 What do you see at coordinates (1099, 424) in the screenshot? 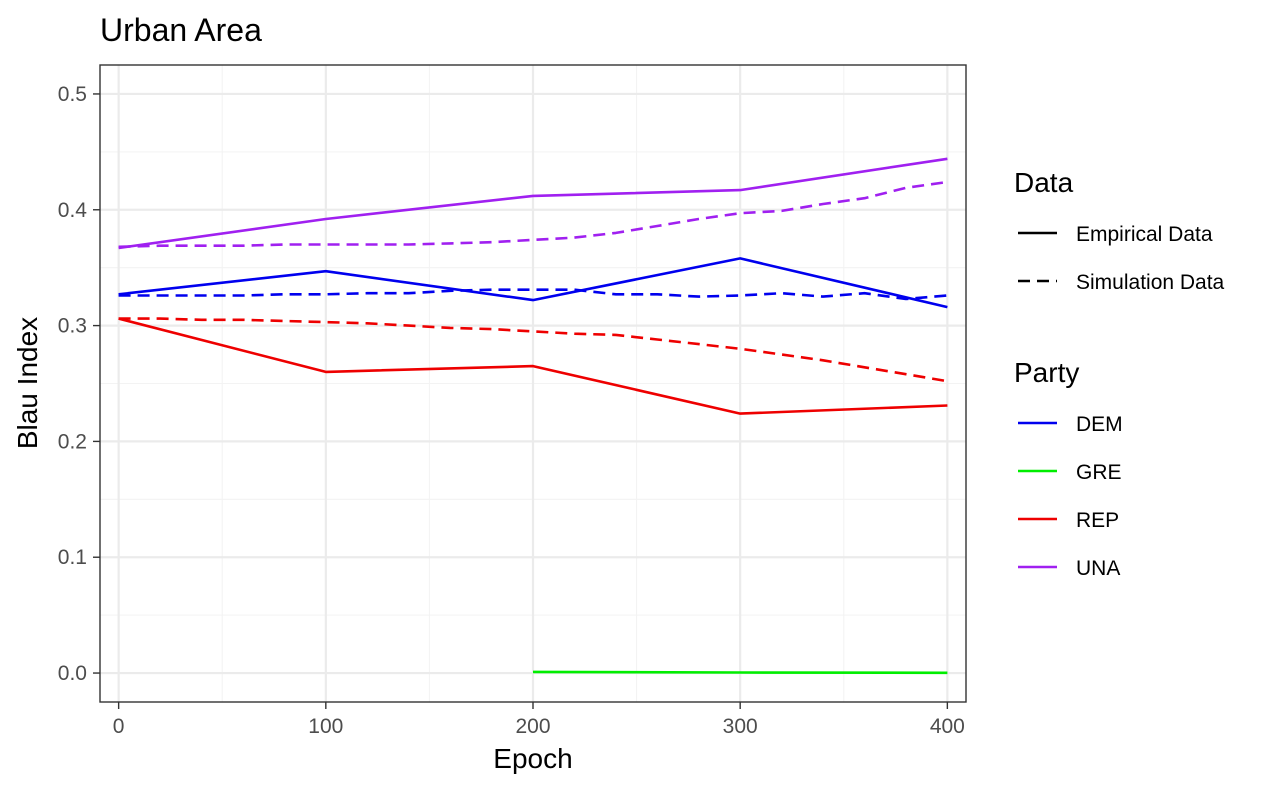
I see `legend-label: DEM` at bounding box center [1099, 424].